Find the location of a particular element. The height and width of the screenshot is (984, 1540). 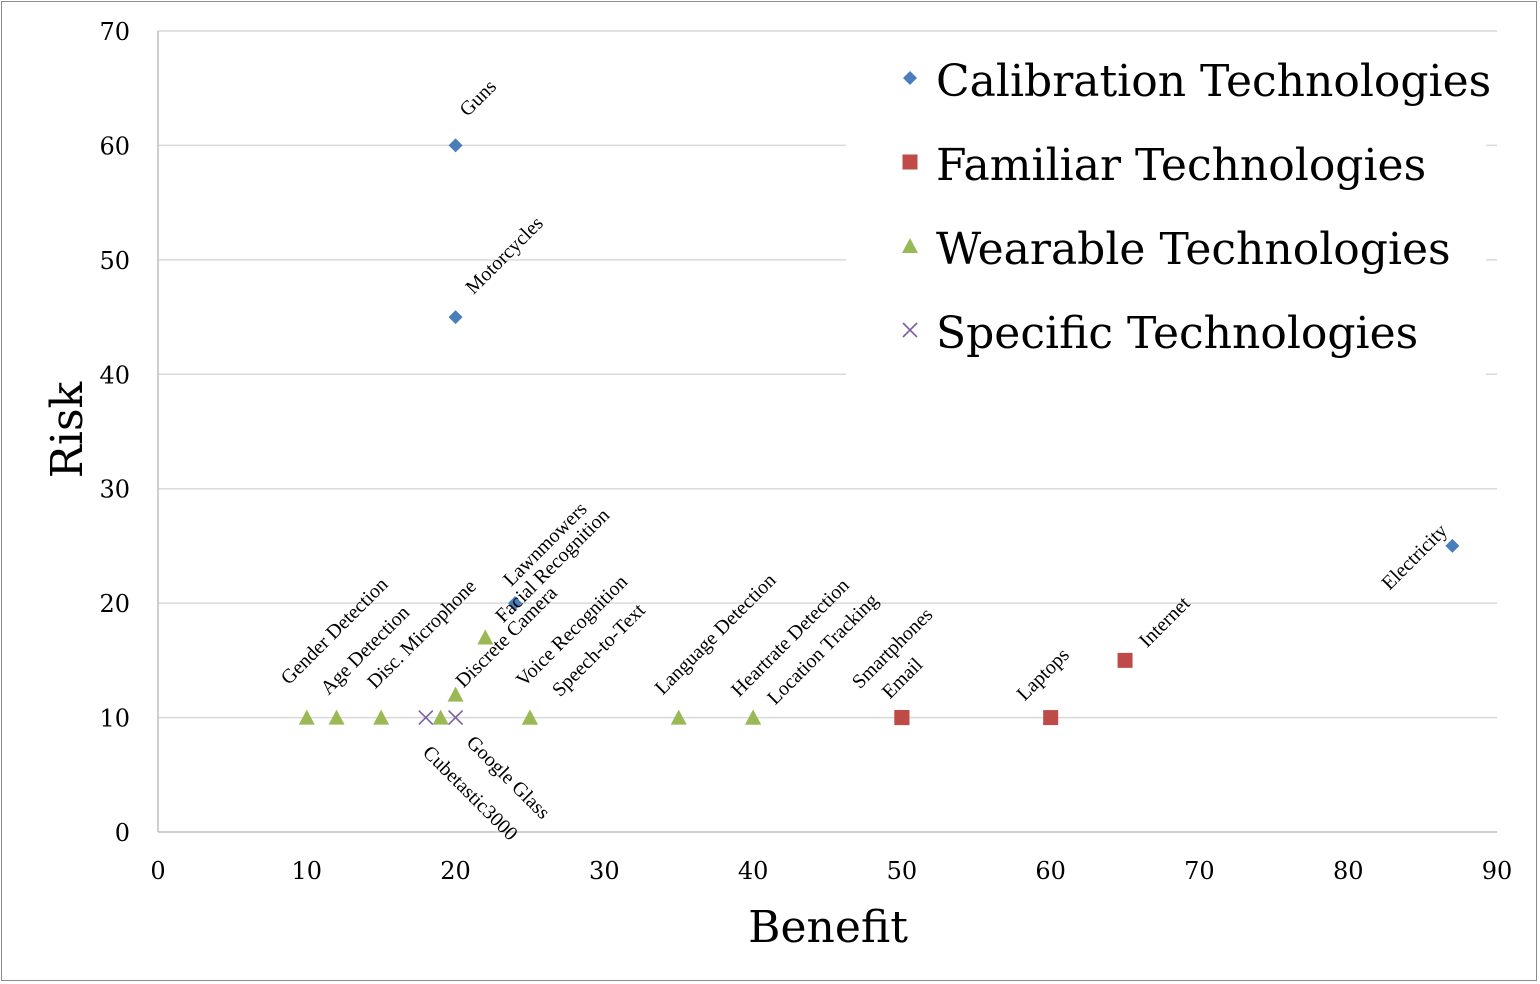

data-label: Internet is located at coordinates (1165, 622).